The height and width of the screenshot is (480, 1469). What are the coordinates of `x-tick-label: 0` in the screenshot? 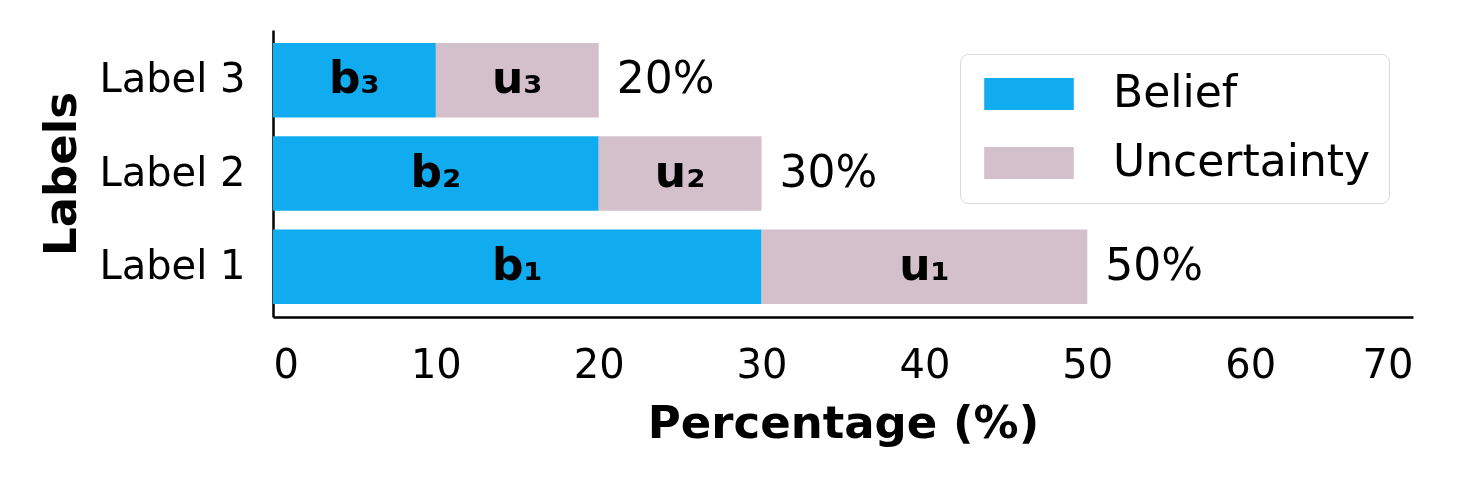 It's located at (286, 363).